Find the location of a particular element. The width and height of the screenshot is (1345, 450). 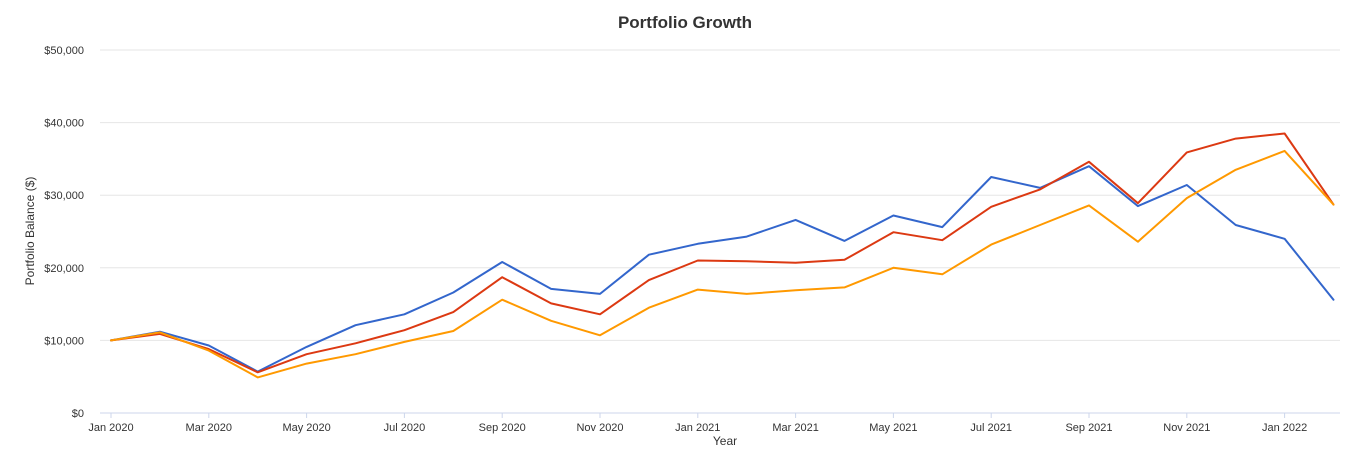

y-tick-label: $10,000 is located at coordinates (64, 341).